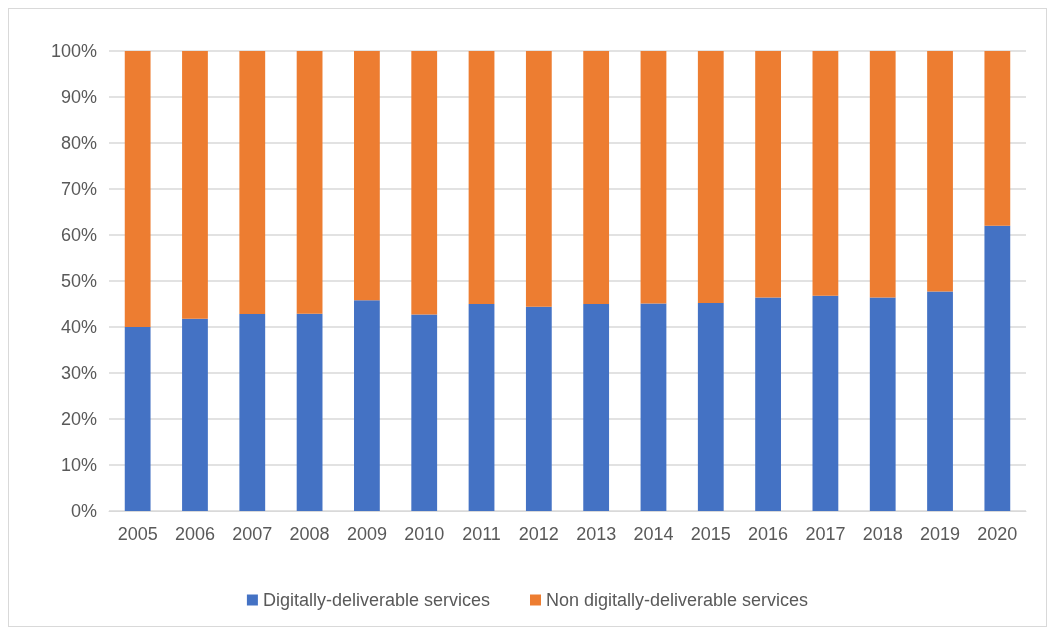 This screenshot has height=635, width=1055. What do you see at coordinates (882, 534) in the screenshot?
I see `x-tick-label: 2018` at bounding box center [882, 534].